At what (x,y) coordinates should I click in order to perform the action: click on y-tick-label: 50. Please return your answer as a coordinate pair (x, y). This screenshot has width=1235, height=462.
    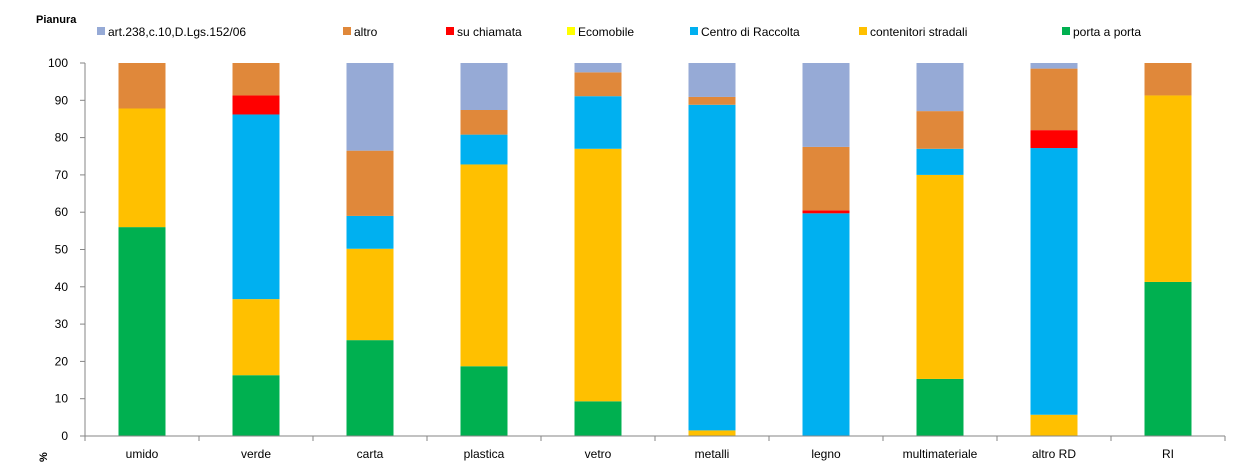
    Looking at the image, I should click on (62, 250).